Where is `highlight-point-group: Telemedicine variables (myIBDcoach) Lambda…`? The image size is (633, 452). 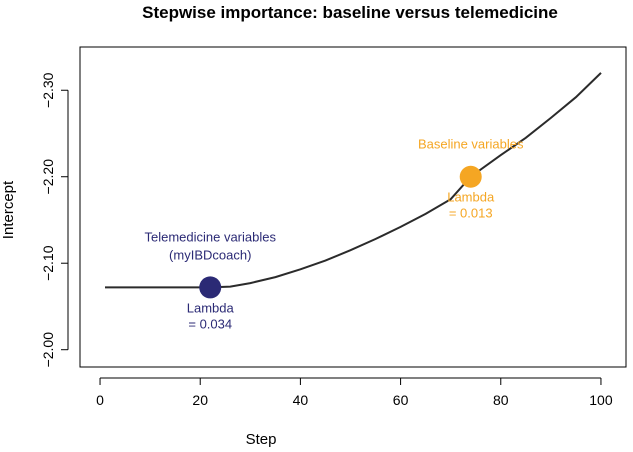 highlight-point-group: Telemedicine variables (myIBDcoach) Lambda… is located at coordinates (210, 280).